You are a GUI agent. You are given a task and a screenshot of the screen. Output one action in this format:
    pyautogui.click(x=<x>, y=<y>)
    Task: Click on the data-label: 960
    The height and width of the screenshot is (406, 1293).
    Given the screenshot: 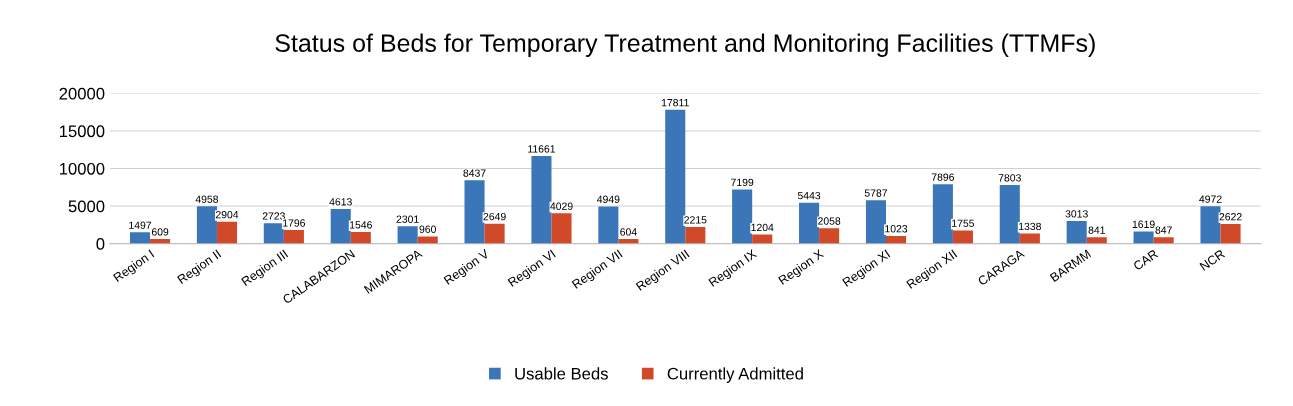 What is the action you would take?
    pyautogui.click(x=427, y=229)
    